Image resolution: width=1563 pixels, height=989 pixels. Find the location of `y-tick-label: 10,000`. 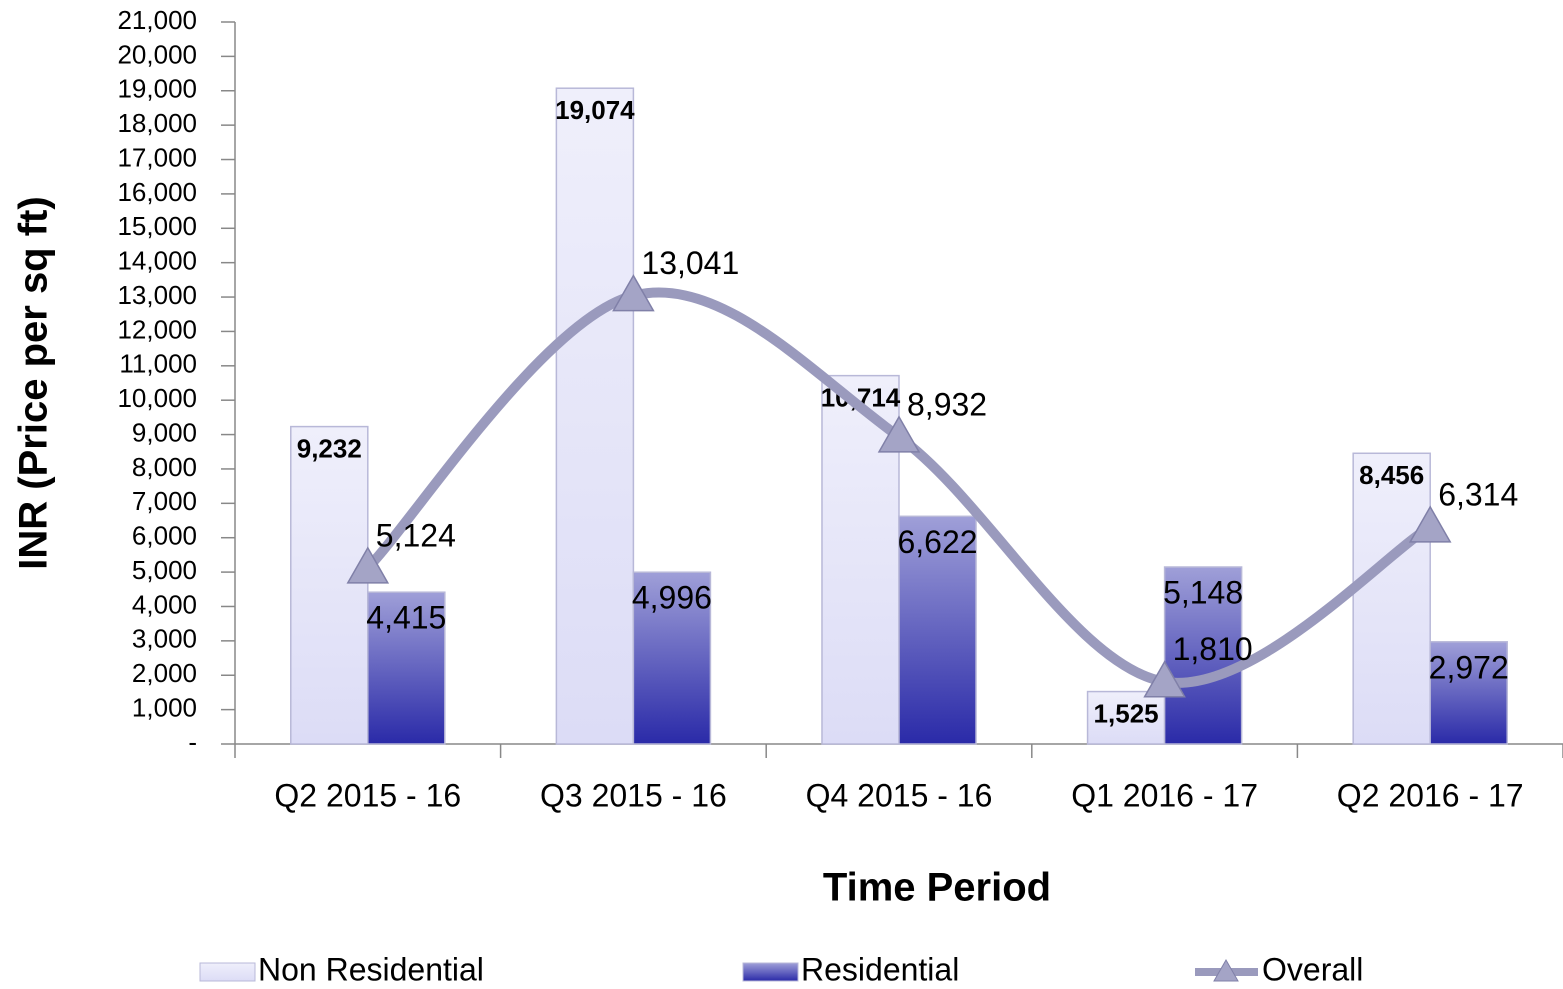

y-tick-label: 10,000 is located at coordinates (157, 398).